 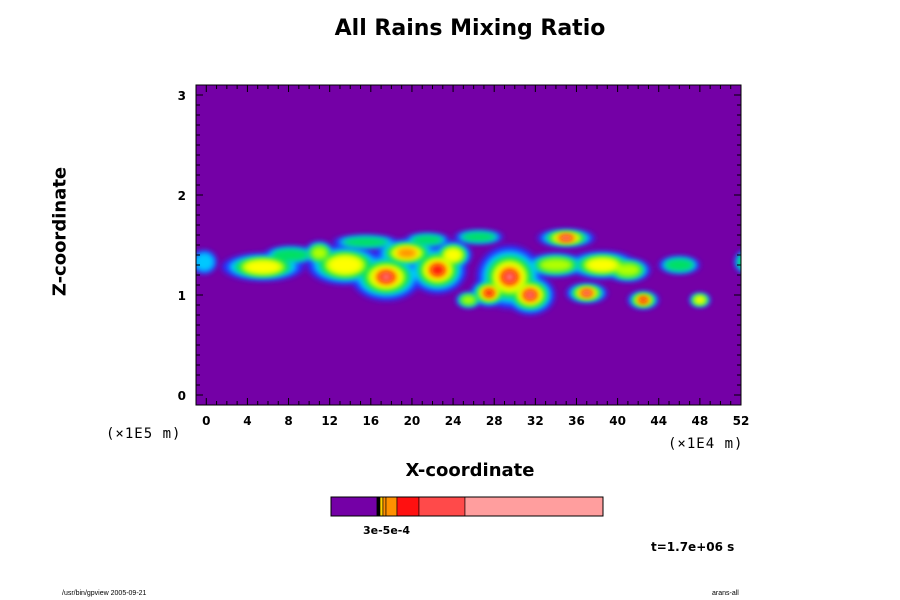 I want to click on x-tick-label: 24, so click(x=453, y=421).